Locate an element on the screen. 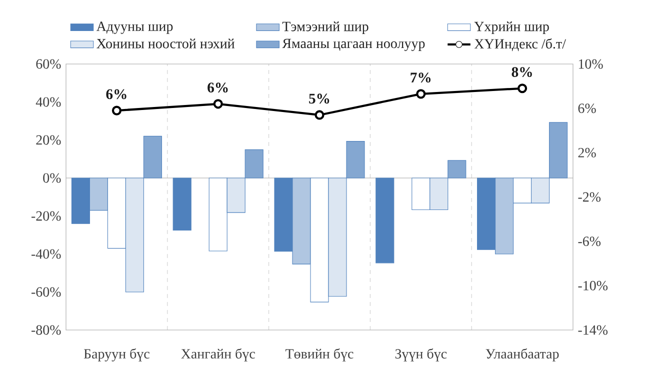 The width and height of the screenshot is (651, 369). y2-tick-label: -2% is located at coordinates (589, 197).